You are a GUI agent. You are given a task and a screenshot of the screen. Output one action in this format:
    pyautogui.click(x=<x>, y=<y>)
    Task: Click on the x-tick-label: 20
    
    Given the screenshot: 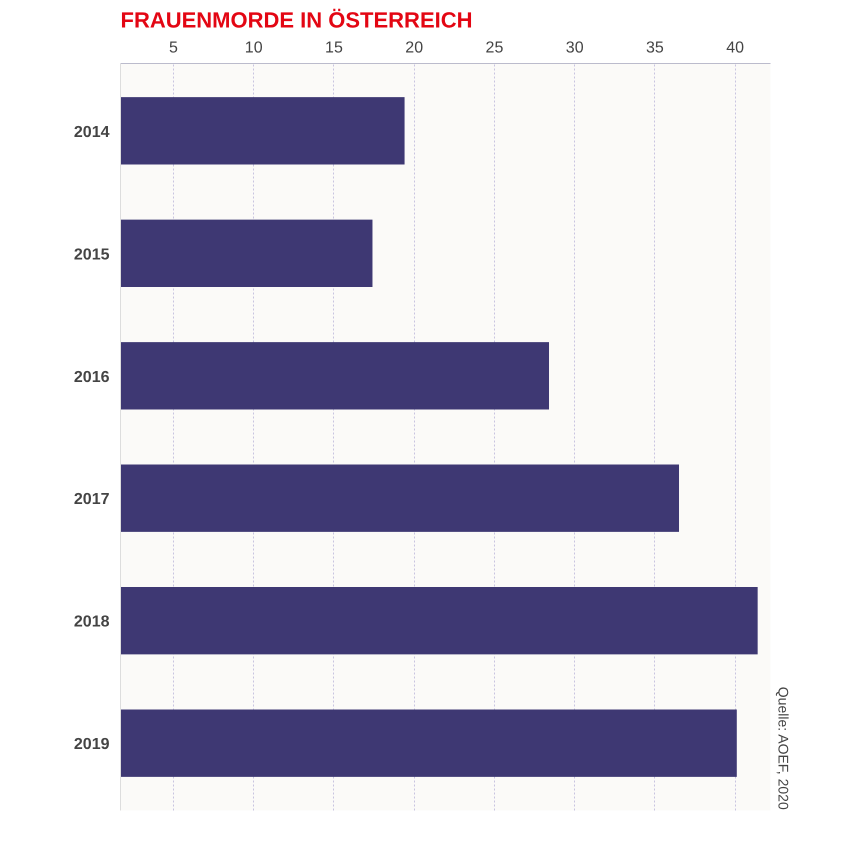 What is the action you would take?
    pyautogui.click(x=414, y=48)
    